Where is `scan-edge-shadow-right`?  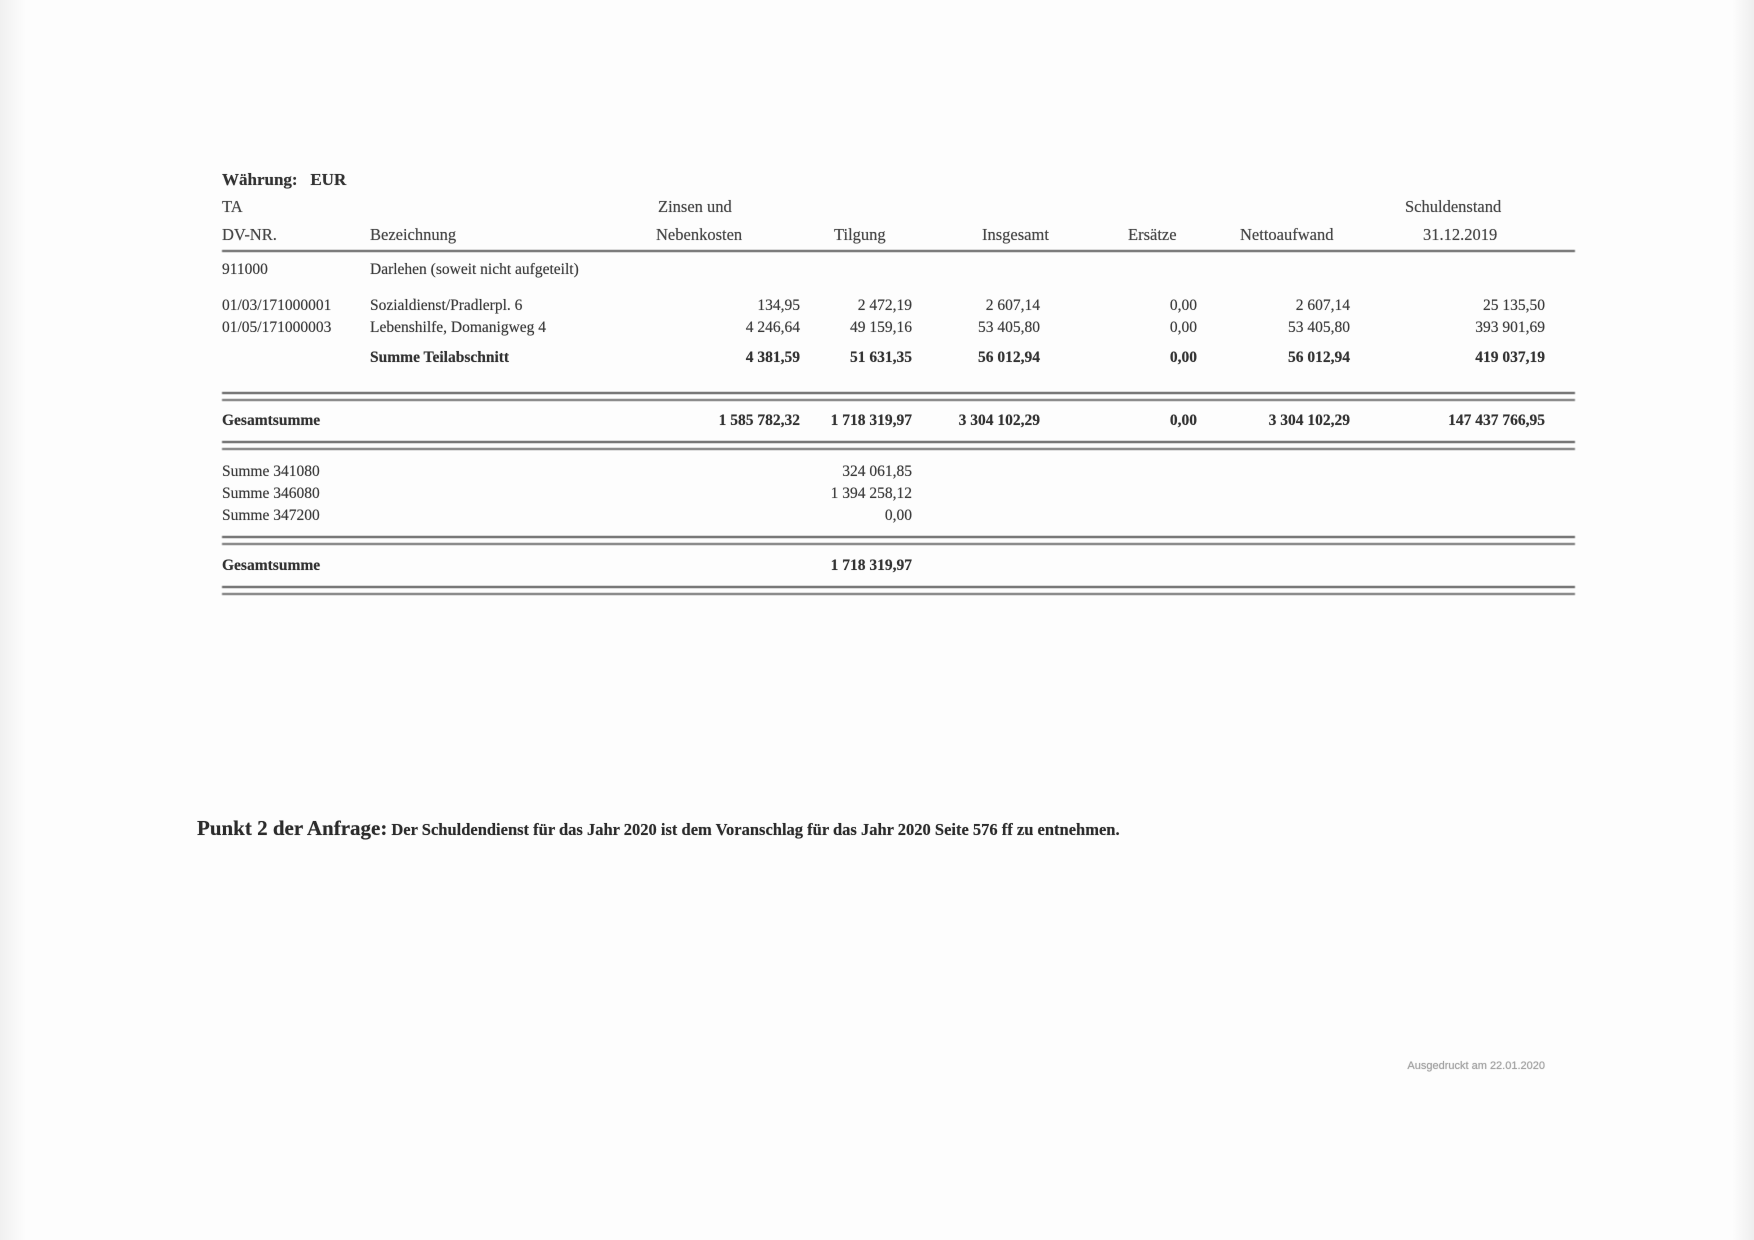 scan-edge-shadow-right is located at coordinates (1743, 620).